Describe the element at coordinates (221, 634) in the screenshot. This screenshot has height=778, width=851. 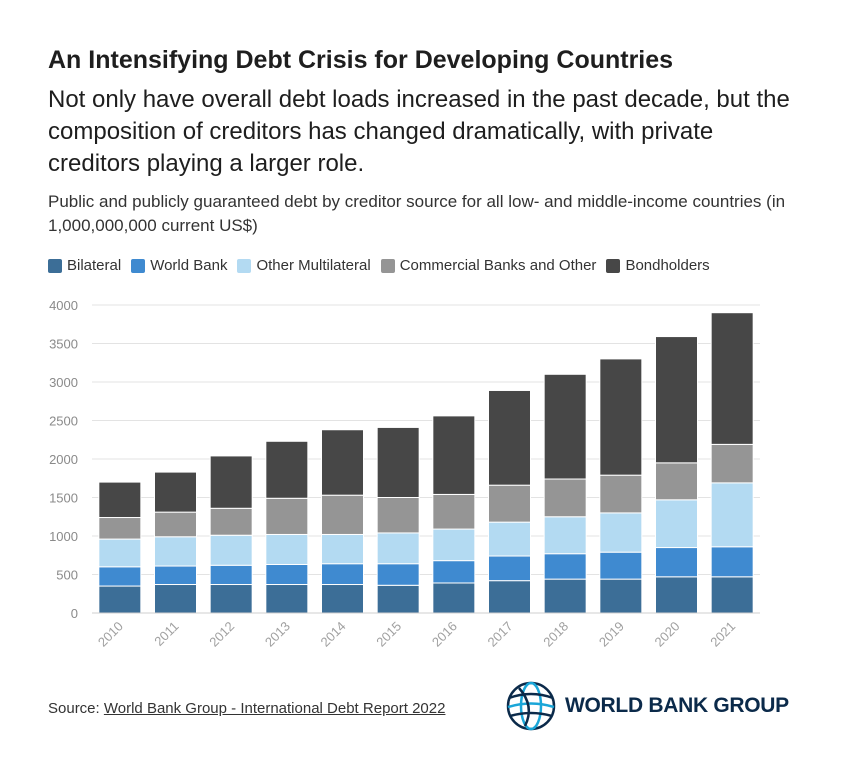
I see `x-tick-label: 2012` at that location.